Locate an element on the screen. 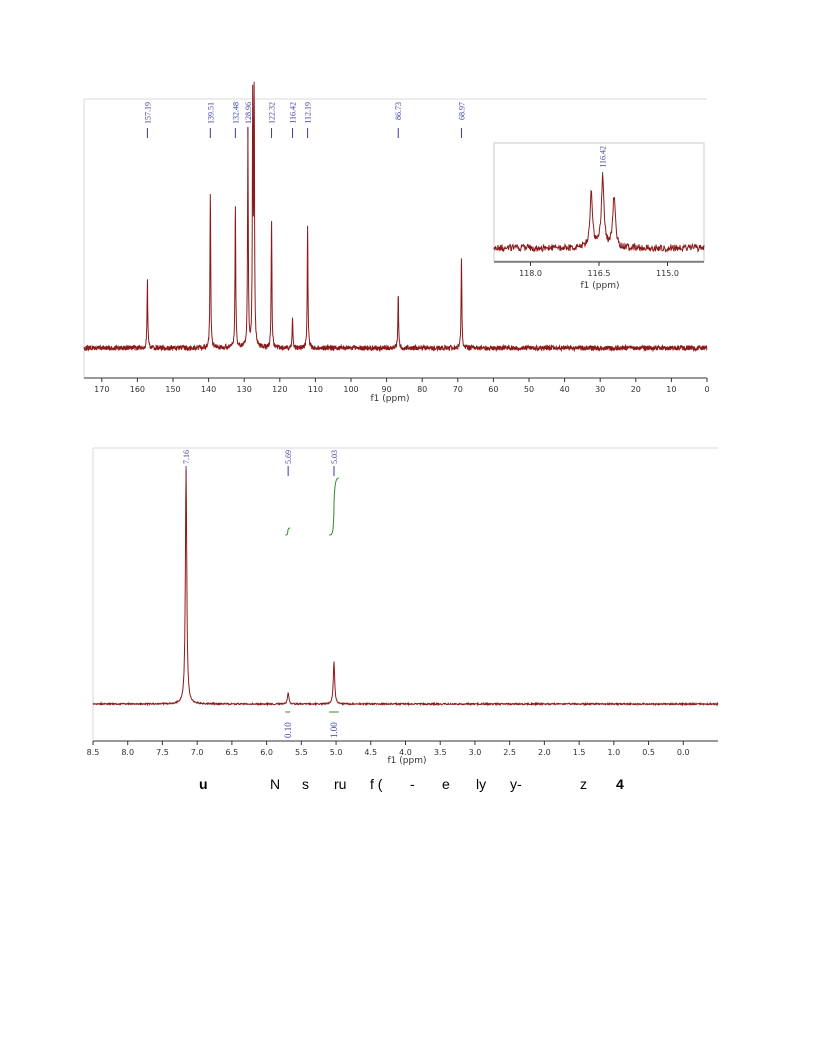  c13-peak-label: 132.48 is located at coordinates (235, 120).